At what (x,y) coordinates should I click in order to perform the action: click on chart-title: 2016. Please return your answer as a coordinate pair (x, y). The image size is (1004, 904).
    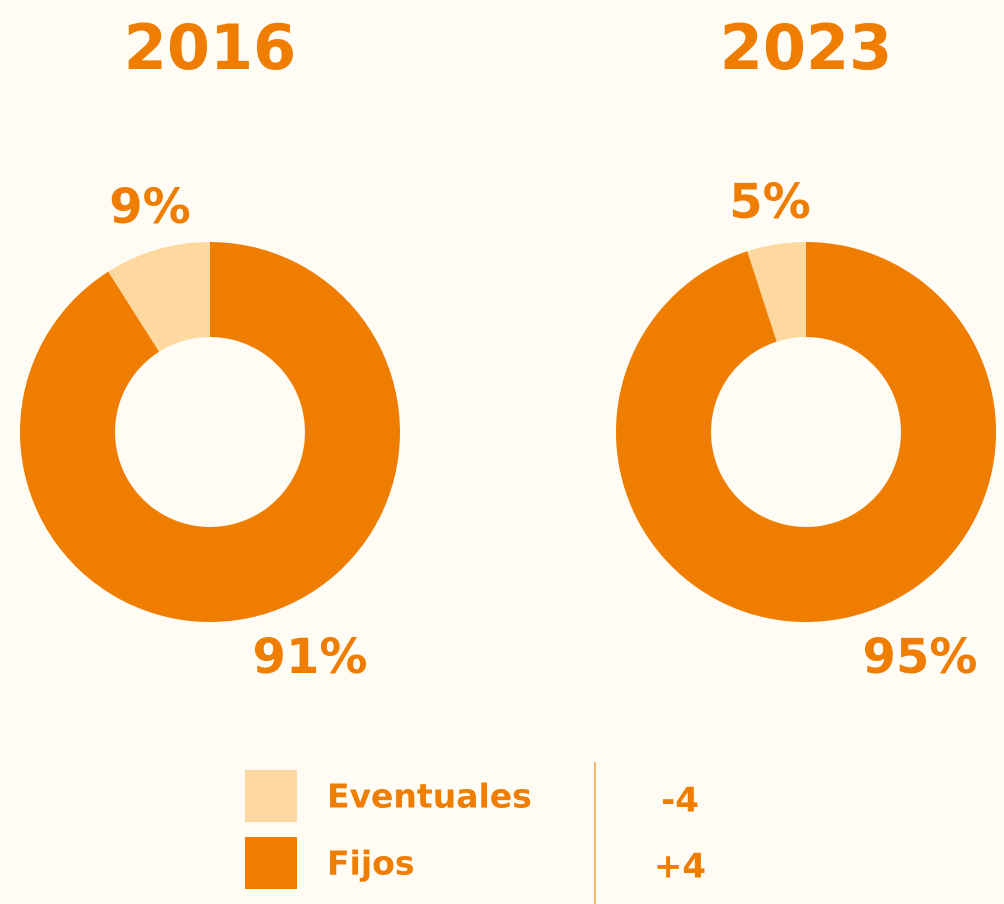
    Looking at the image, I should click on (210, 47).